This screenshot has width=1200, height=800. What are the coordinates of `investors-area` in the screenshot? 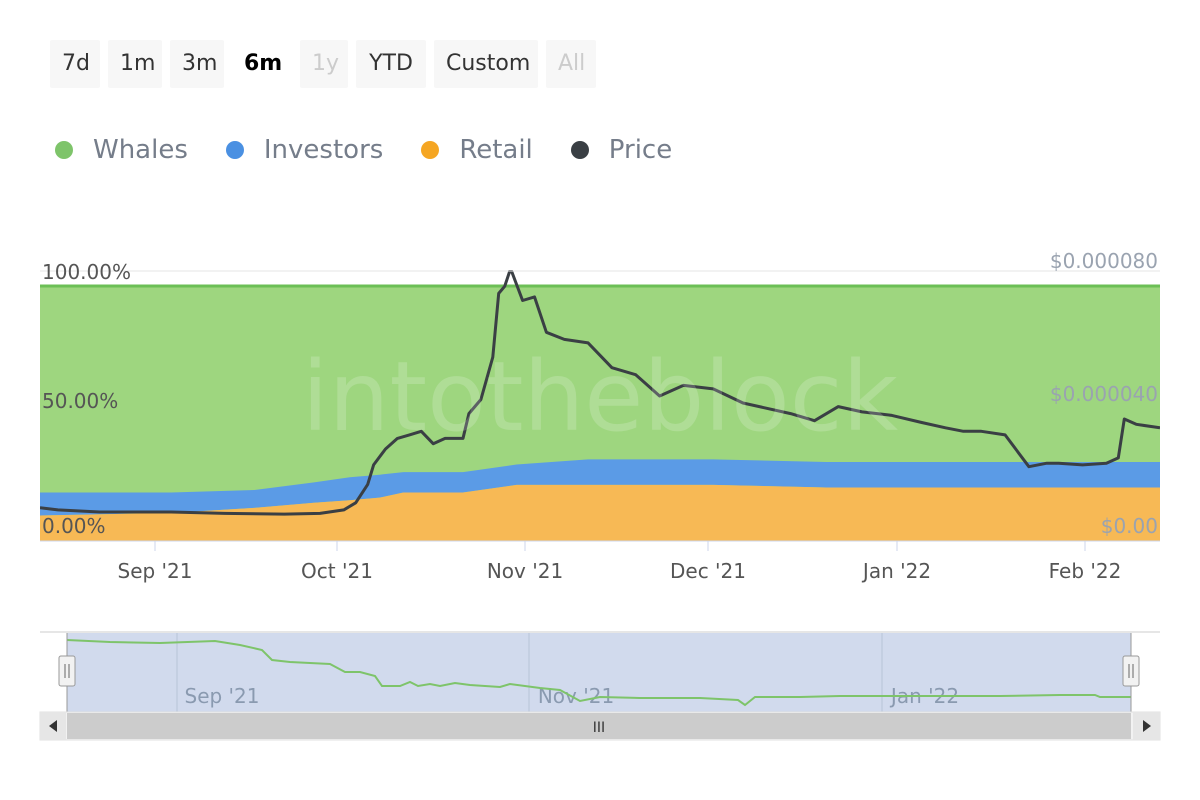 It's located at (600, 487).